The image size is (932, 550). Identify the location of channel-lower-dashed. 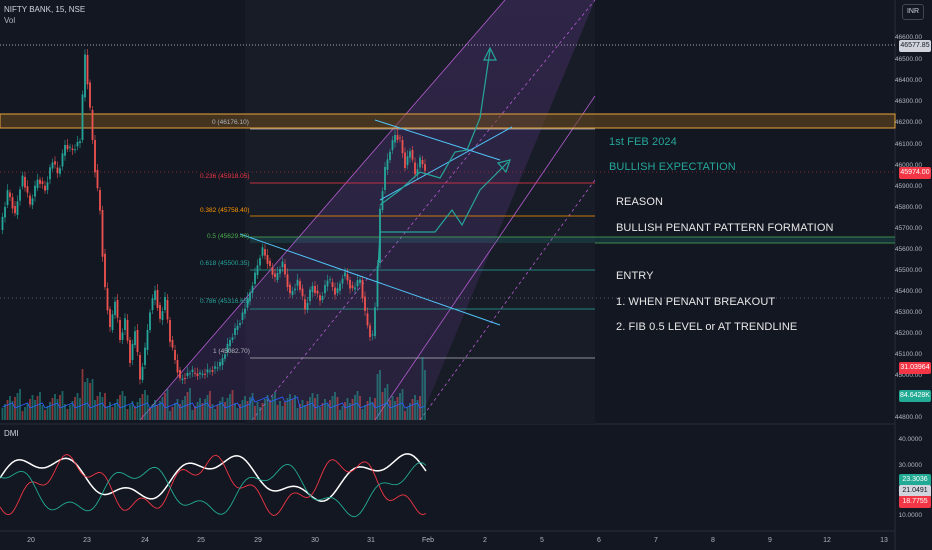
(507, 300).